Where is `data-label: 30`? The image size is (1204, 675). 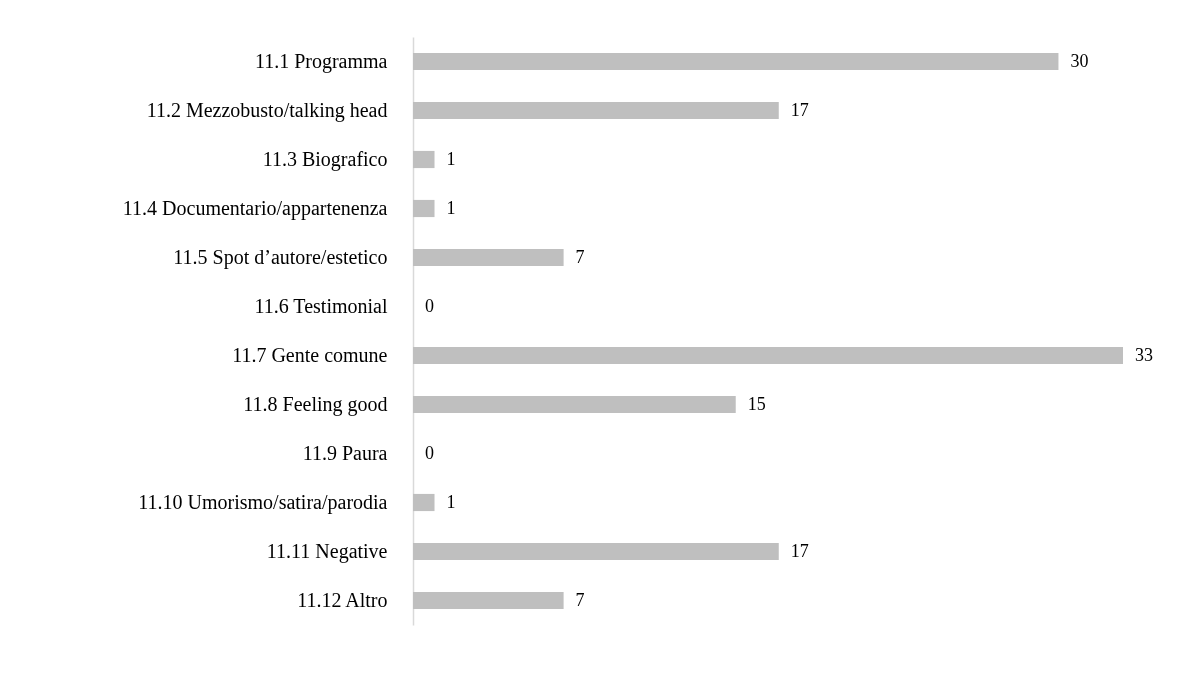 data-label: 30 is located at coordinates (1079, 60).